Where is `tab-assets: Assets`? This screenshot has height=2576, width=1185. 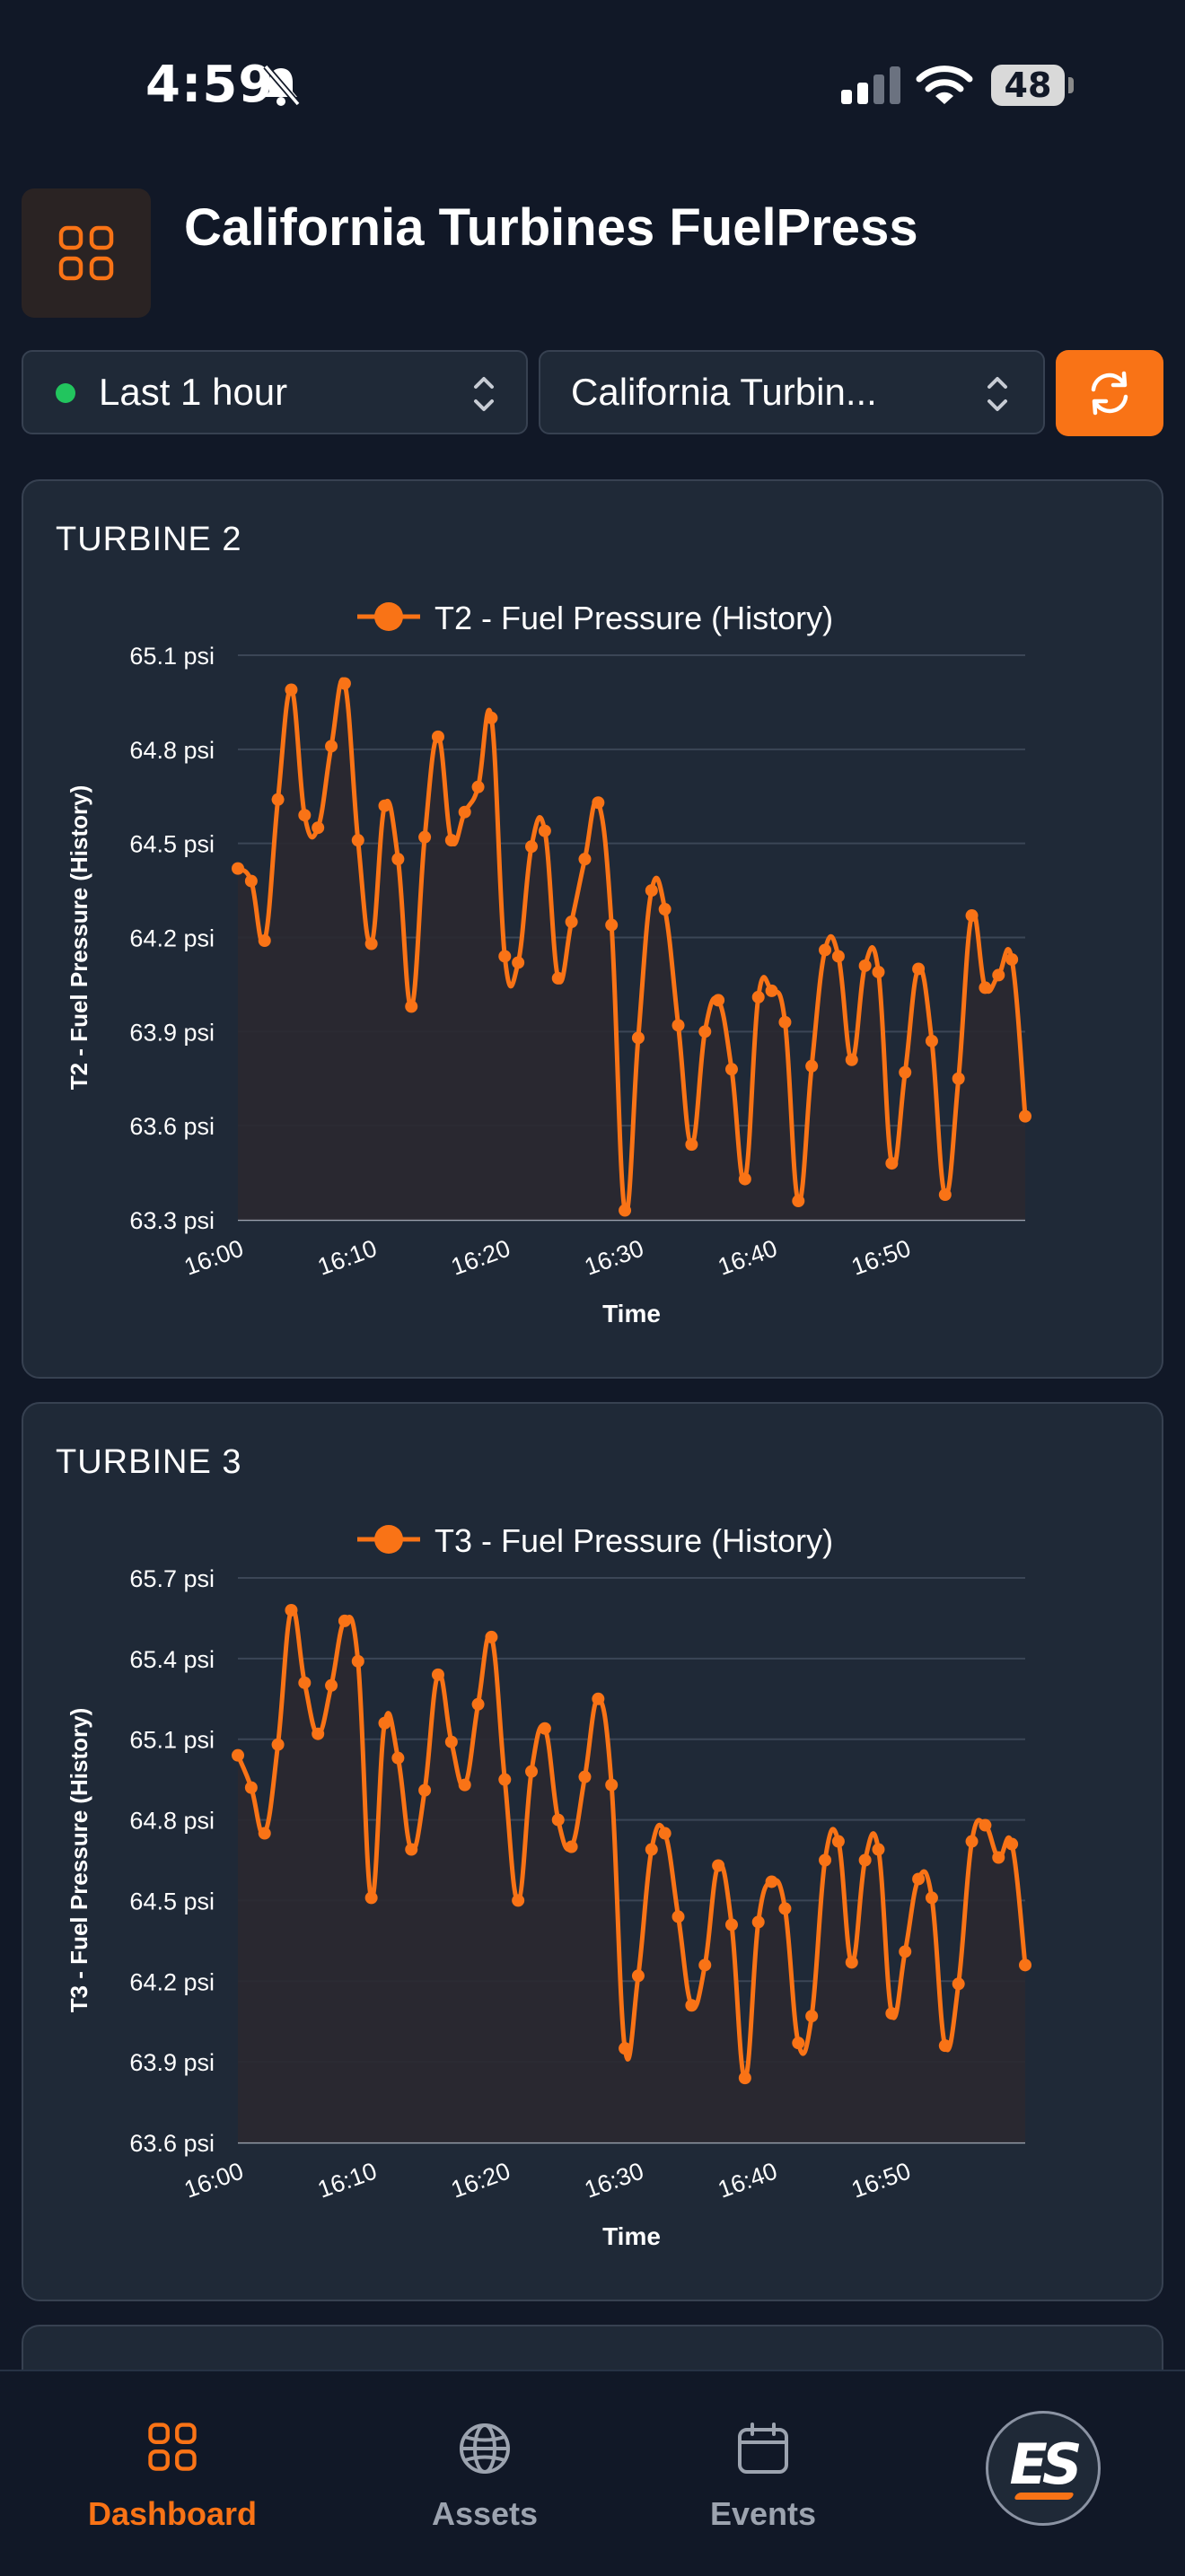
tab-assets: Assets is located at coordinates (484, 2461).